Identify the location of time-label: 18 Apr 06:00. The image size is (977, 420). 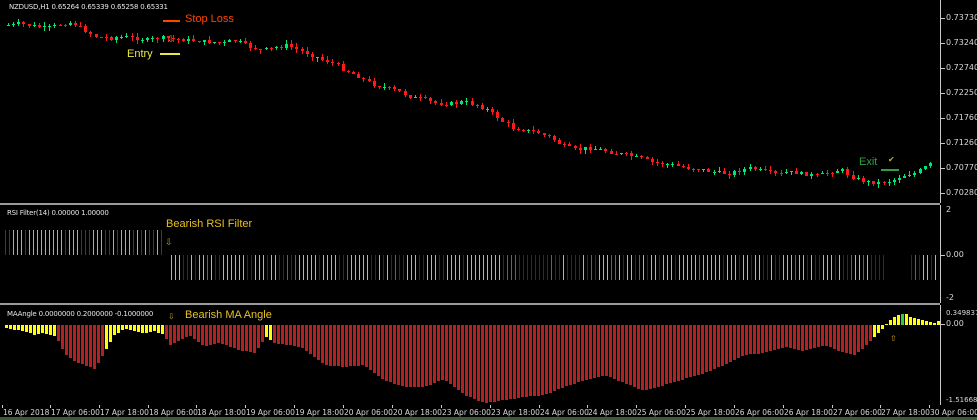
(173, 412).